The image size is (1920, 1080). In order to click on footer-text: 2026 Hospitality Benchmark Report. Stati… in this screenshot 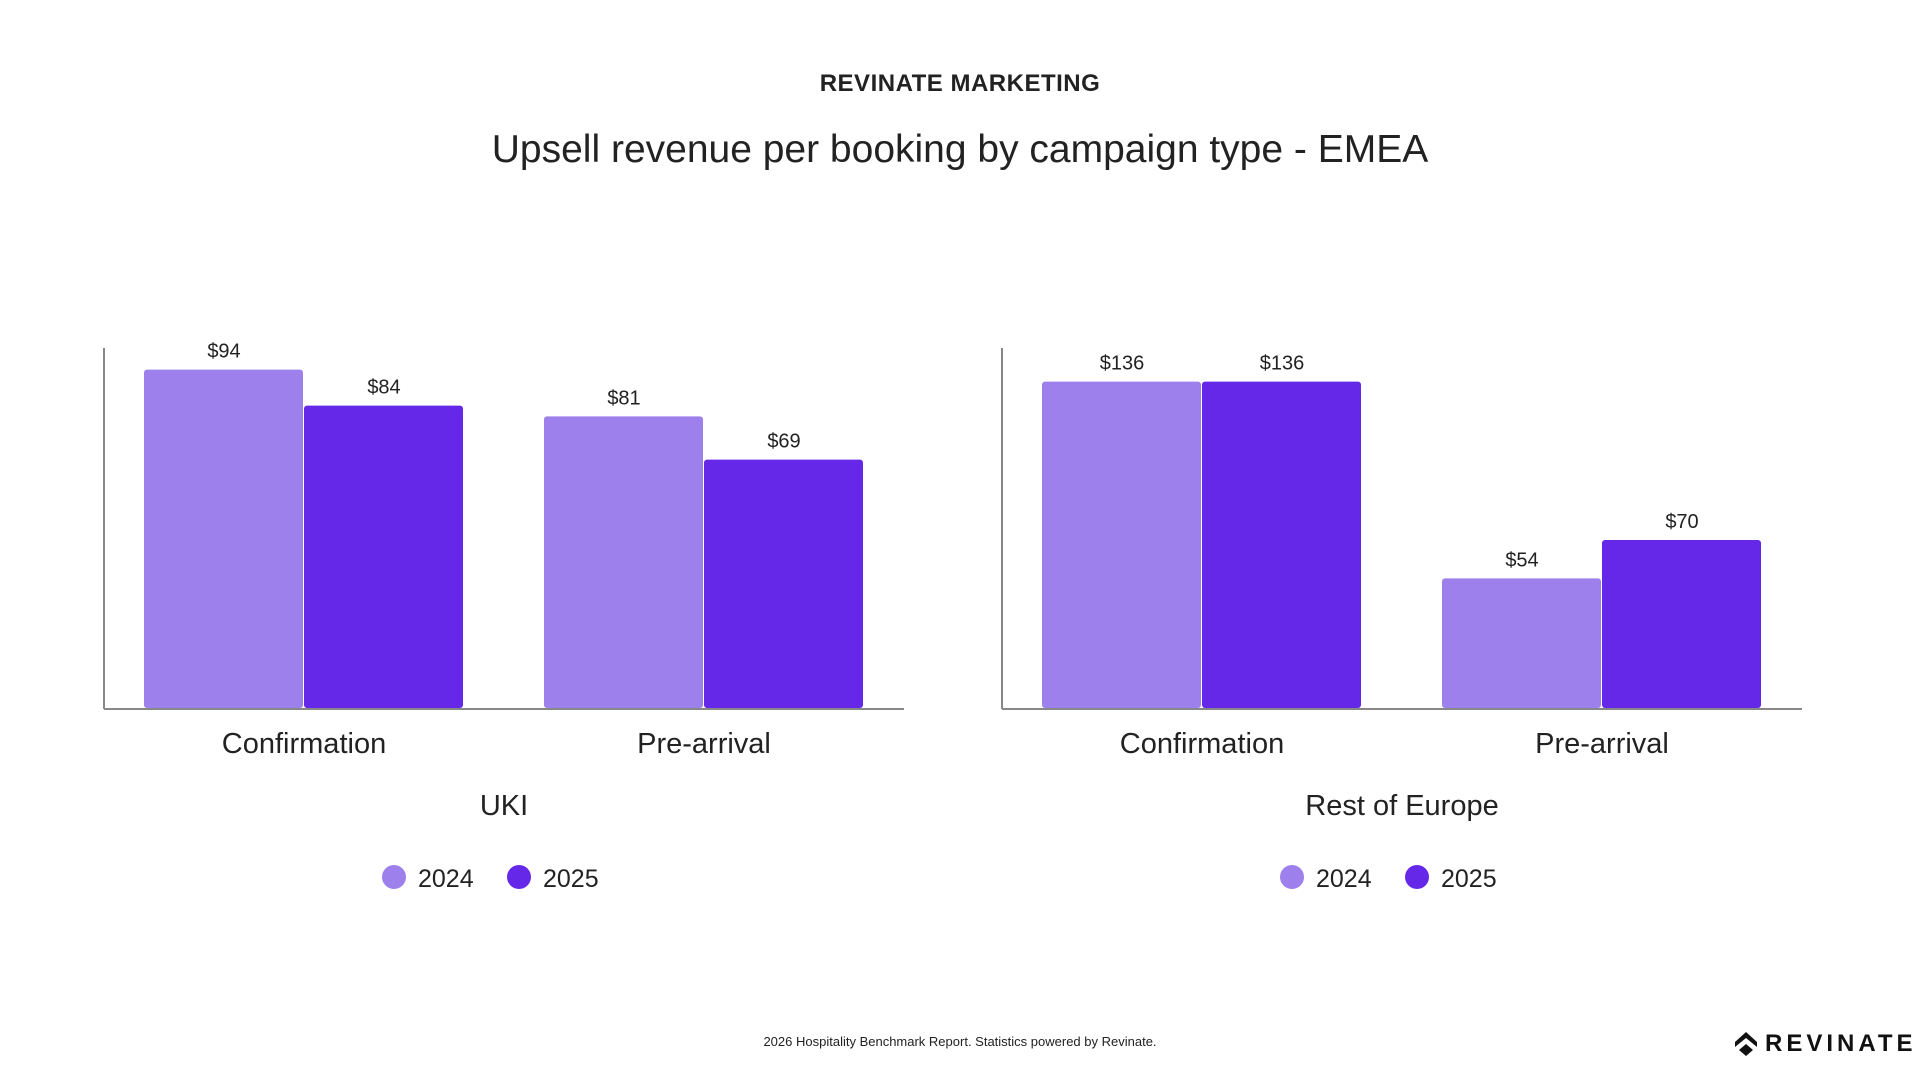, I will do `click(960, 1041)`.